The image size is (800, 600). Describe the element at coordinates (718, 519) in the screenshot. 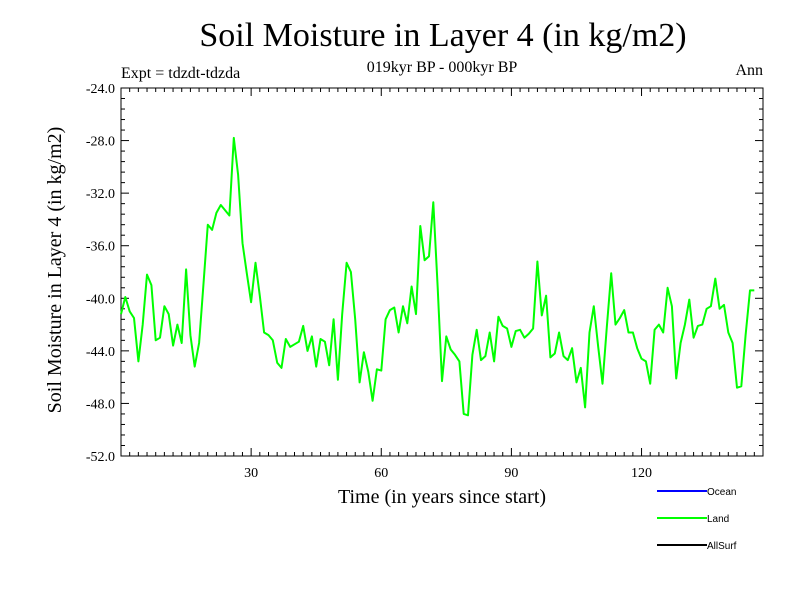

I see `legend-label-land: Land` at that location.